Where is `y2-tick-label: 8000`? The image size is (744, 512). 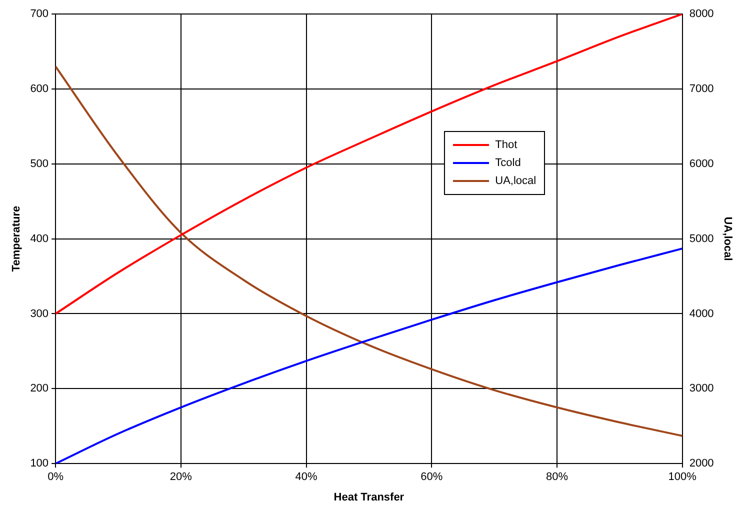
y2-tick-label: 8000 is located at coordinates (701, 14).